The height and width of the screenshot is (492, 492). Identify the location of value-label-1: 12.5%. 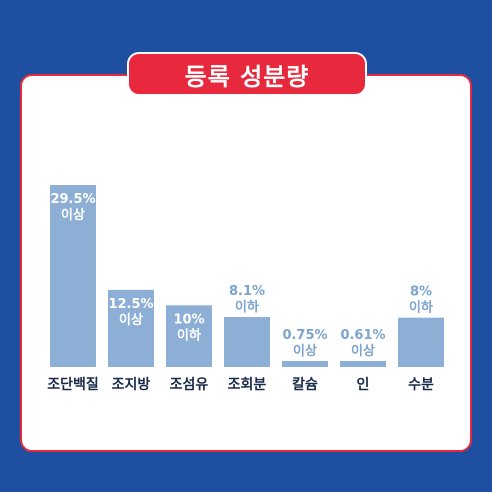
(130, 304).